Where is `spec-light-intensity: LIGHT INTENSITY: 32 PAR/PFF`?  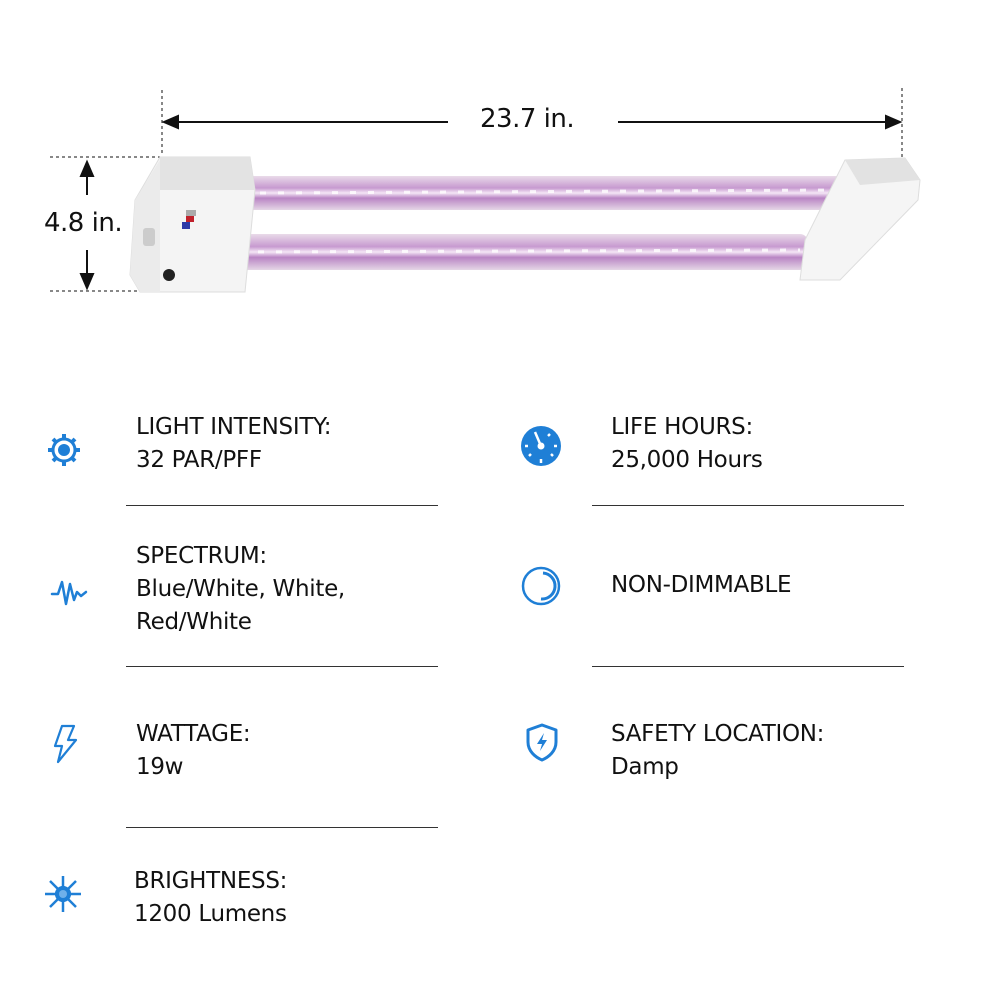 spec-light-intensity: LIGHT INTENSITY: 32 PAR/PFF is located at coordinates (234, 444).